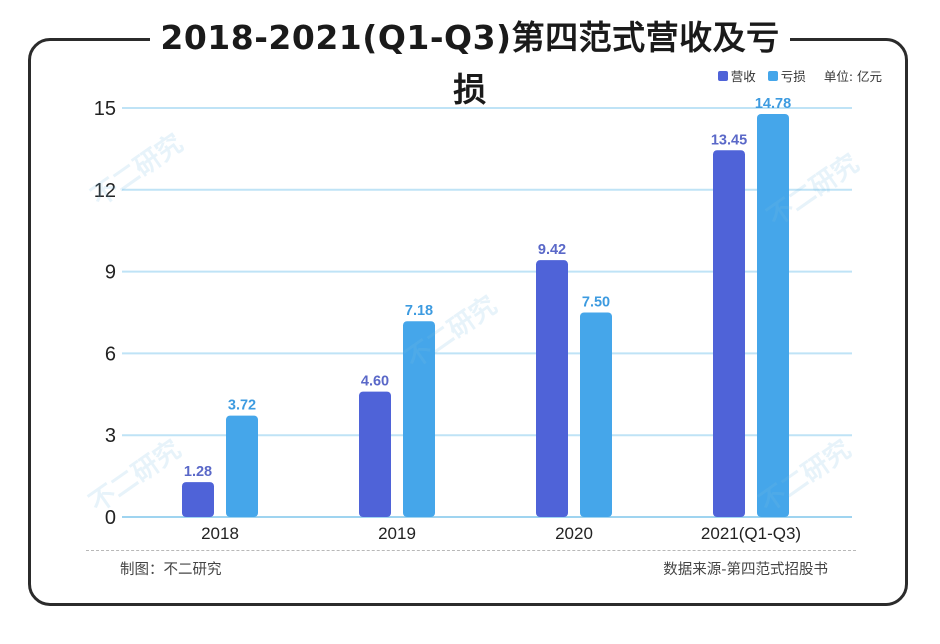 The height and width of the screenshot is (644, 940). I want to click on y-tick-label: 0, so click(110, 518).